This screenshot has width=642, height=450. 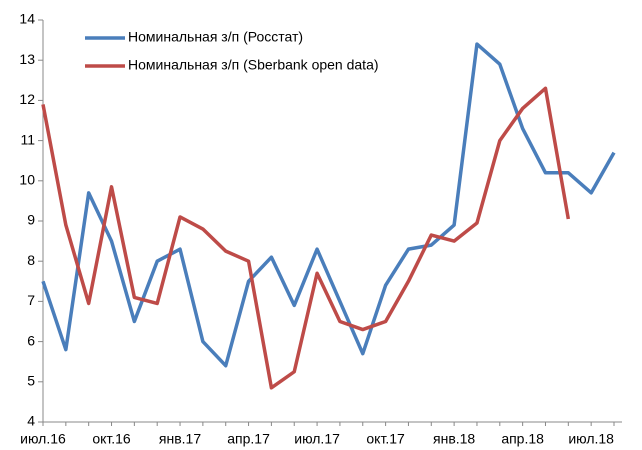 I want to click on y-tick-label: 14, so click(x=27, y=19).